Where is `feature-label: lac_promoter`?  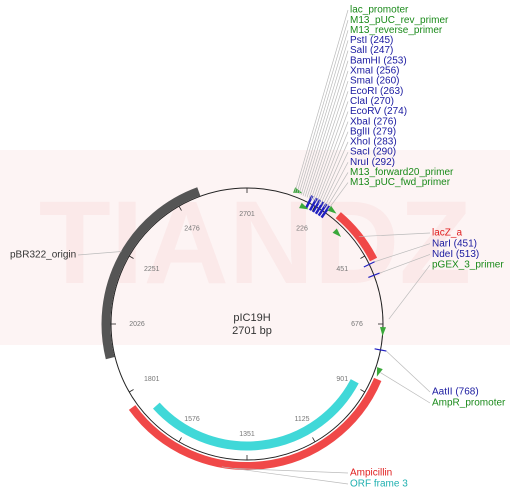 feature-label: lac_promoter is located at coordinates (379, 10).